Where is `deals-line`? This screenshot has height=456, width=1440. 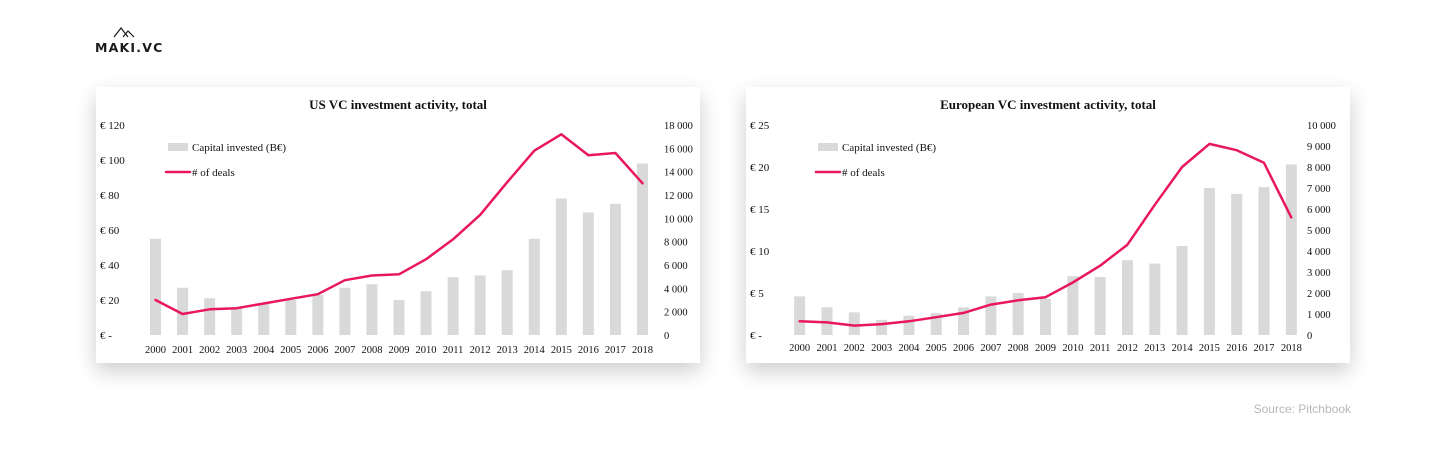 deals-line is located at coordinates (399, 224).